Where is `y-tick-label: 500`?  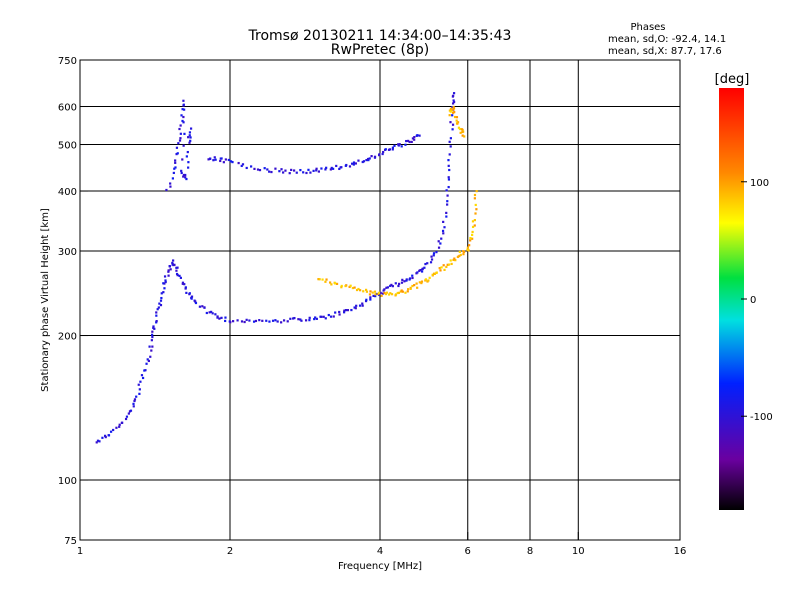
y-tick-label: 500 is located at coordinates (67, 146).